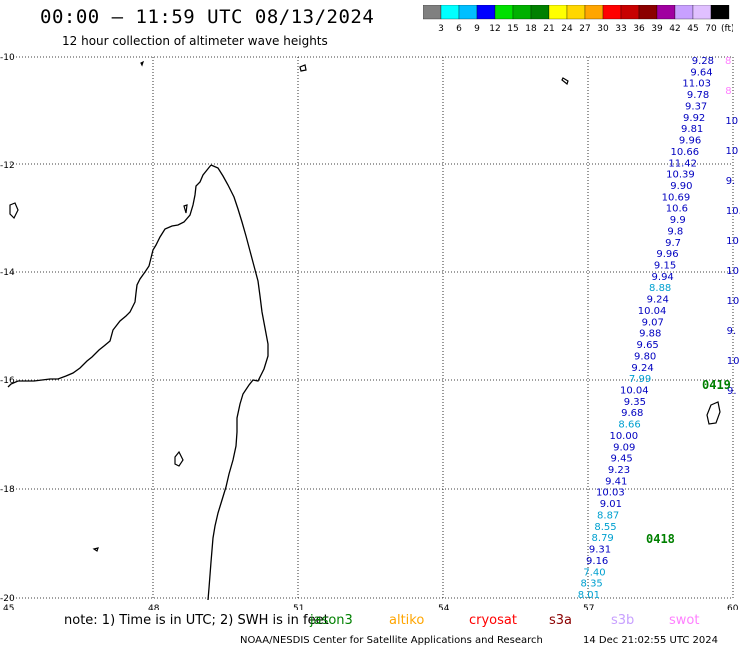  What do you see at coordinates (648, 345) in the screenshot?
I see `wave-height-value: 9.65` at bounding box center [648, 345].